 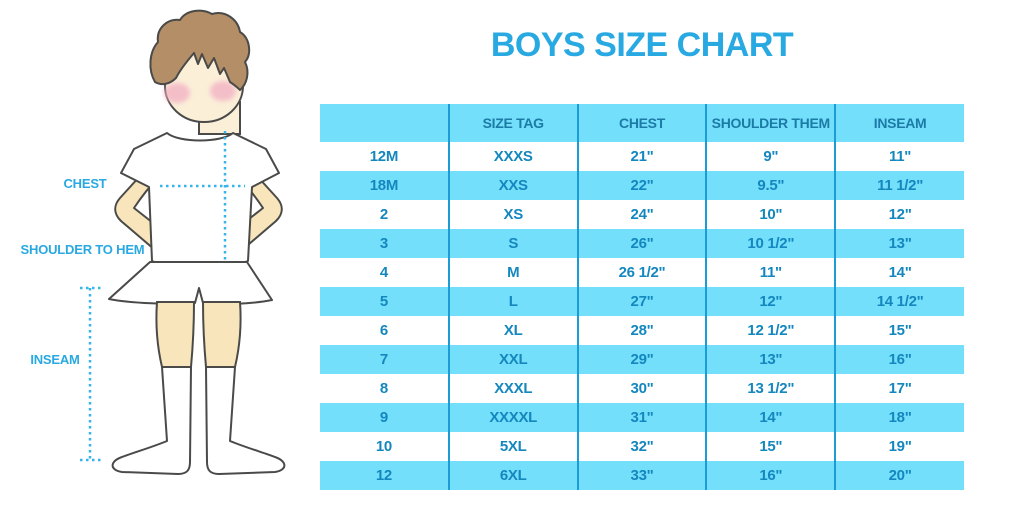 I want to click on table-cell: M, so click(x=512, y=272).